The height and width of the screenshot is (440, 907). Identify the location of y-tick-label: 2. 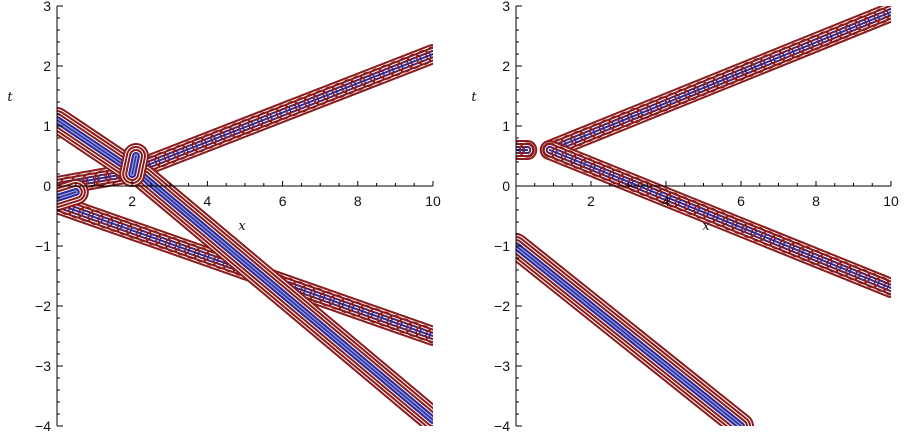
(47, 66).